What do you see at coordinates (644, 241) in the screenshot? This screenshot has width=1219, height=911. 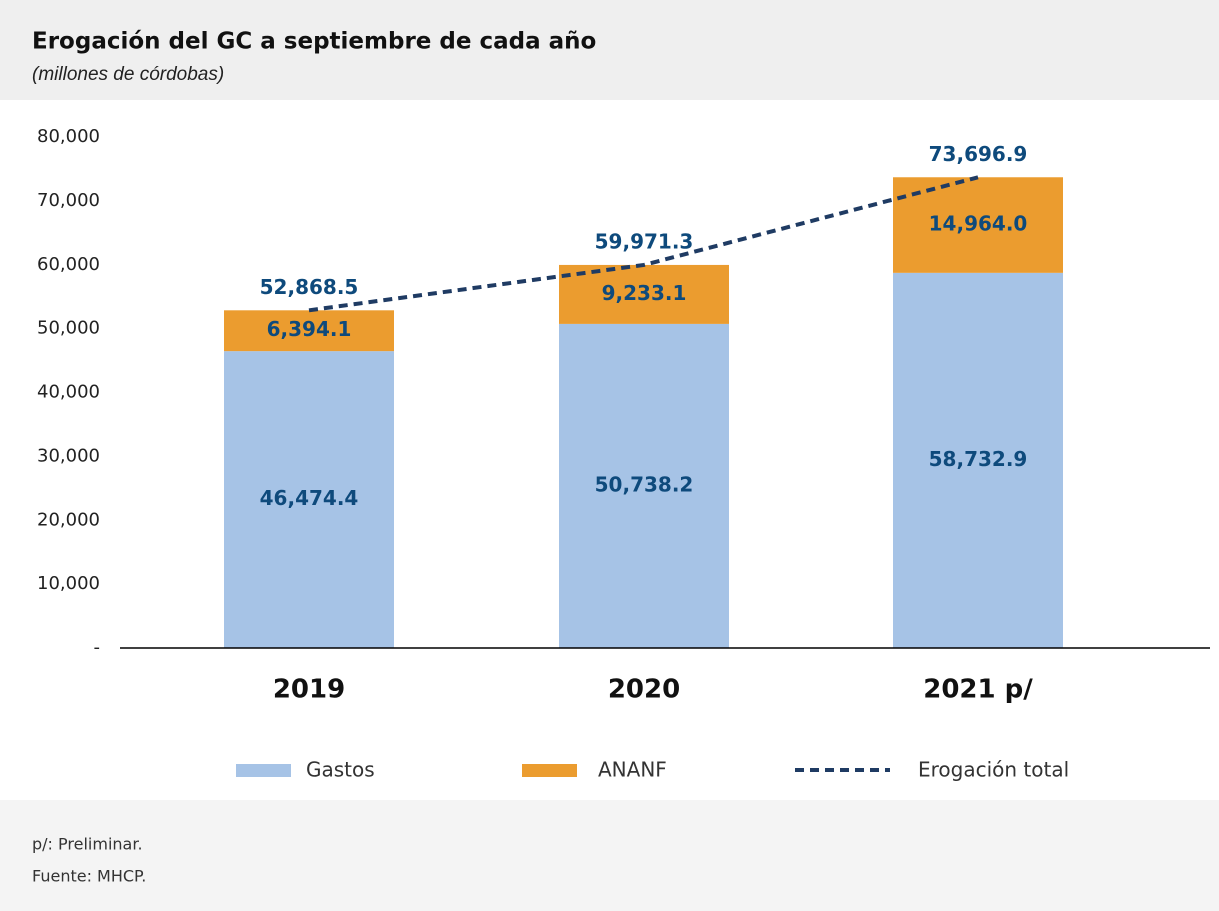 I see `data-label: 59,971.3` at bounding box center [644, 241].